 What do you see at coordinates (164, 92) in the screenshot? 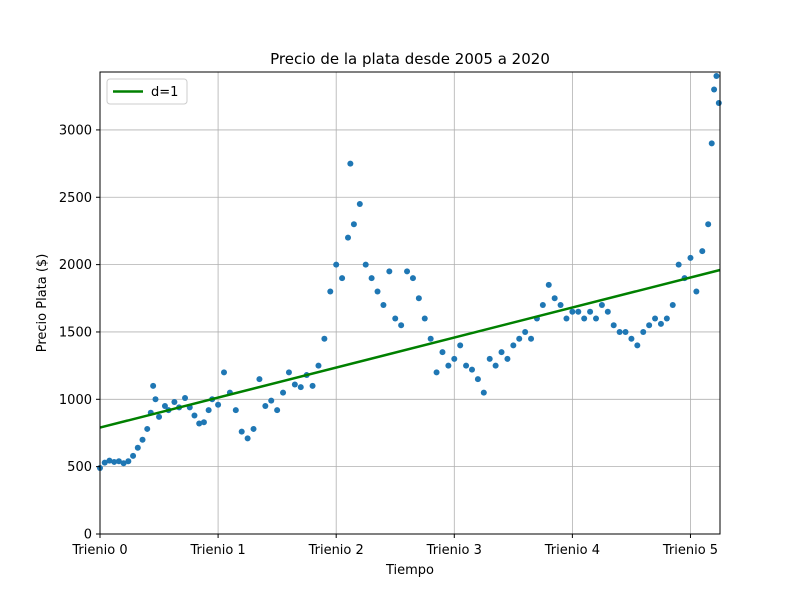
I see `legend-label: d=1` at bounding box center [164, 92].